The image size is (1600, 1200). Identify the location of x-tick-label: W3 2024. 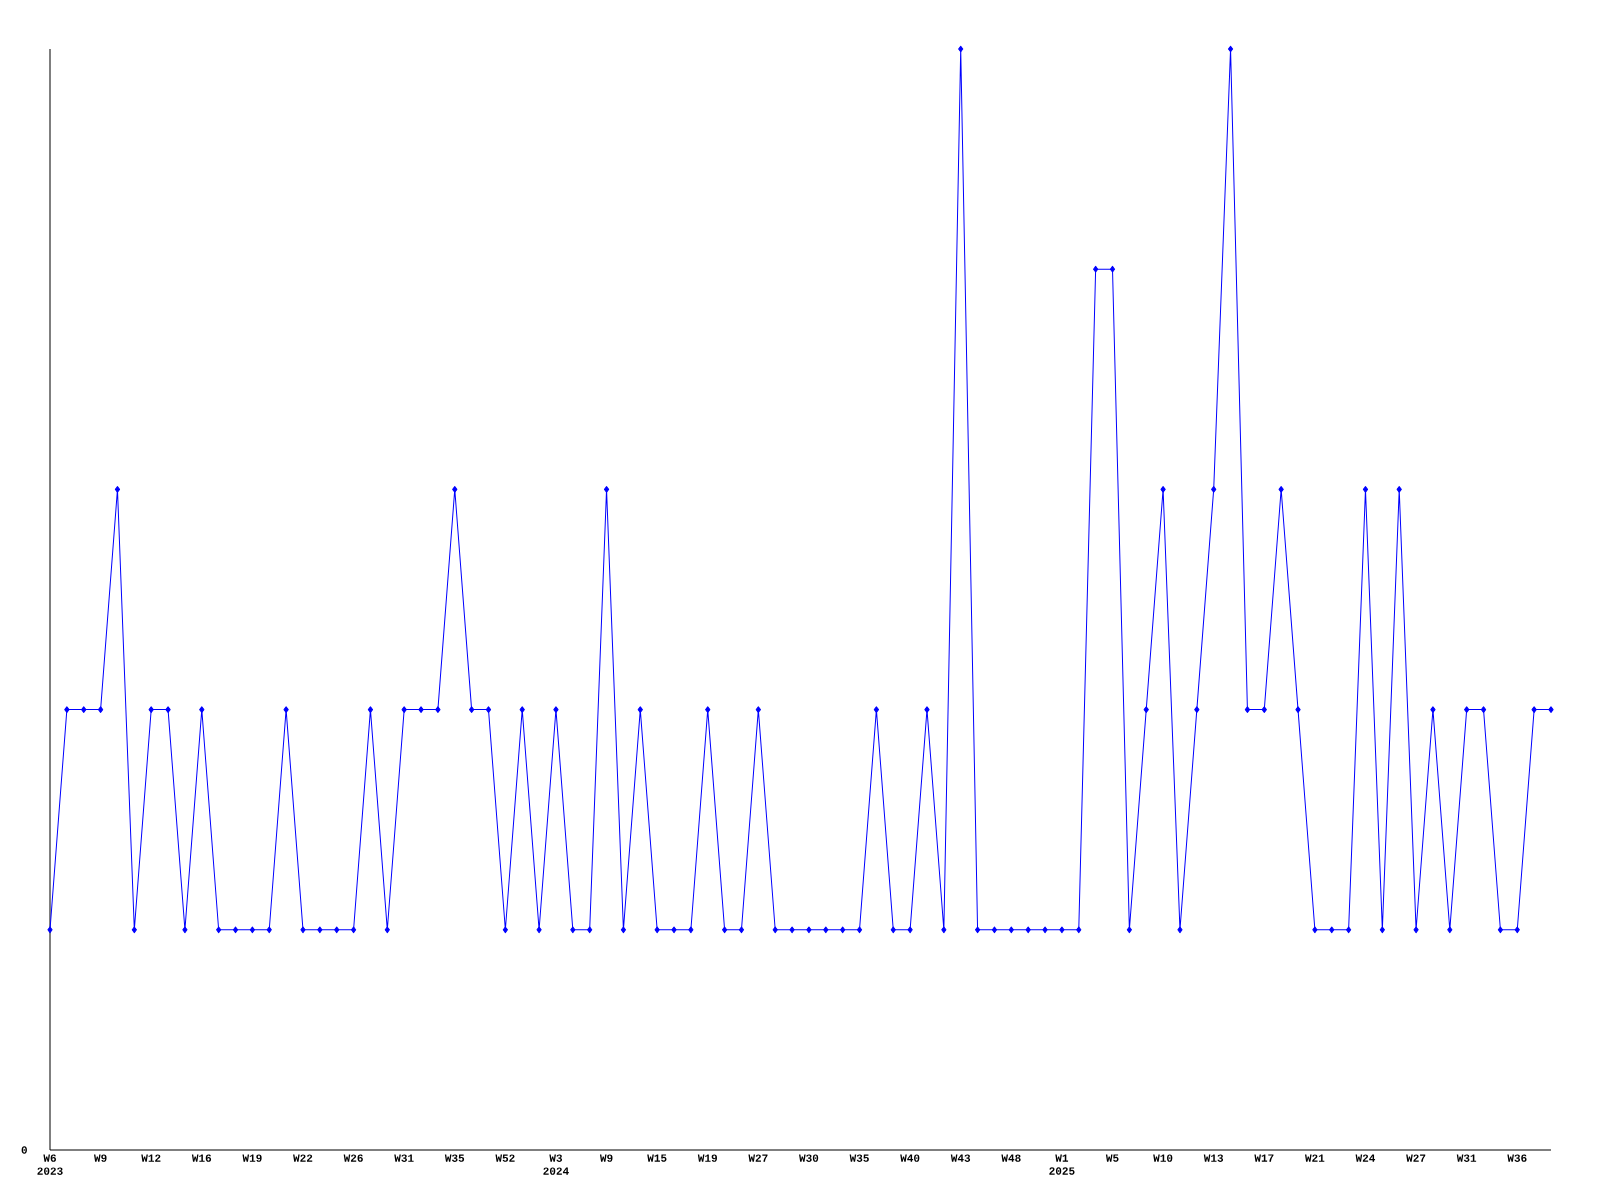
(556, 1164).